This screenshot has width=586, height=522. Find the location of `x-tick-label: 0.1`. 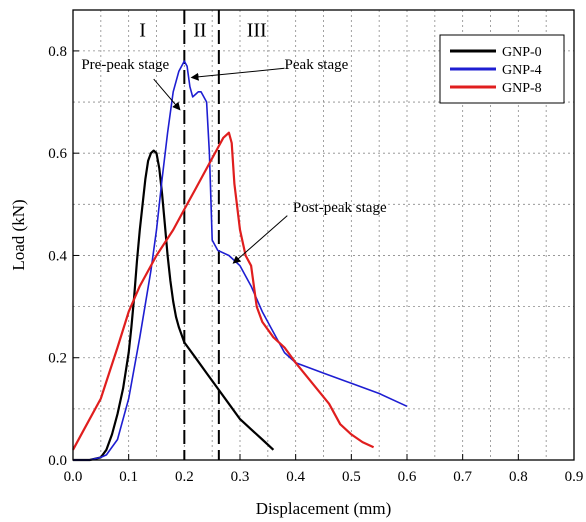

x-tick-label: 0.1 is located at coordinates (128, 477).